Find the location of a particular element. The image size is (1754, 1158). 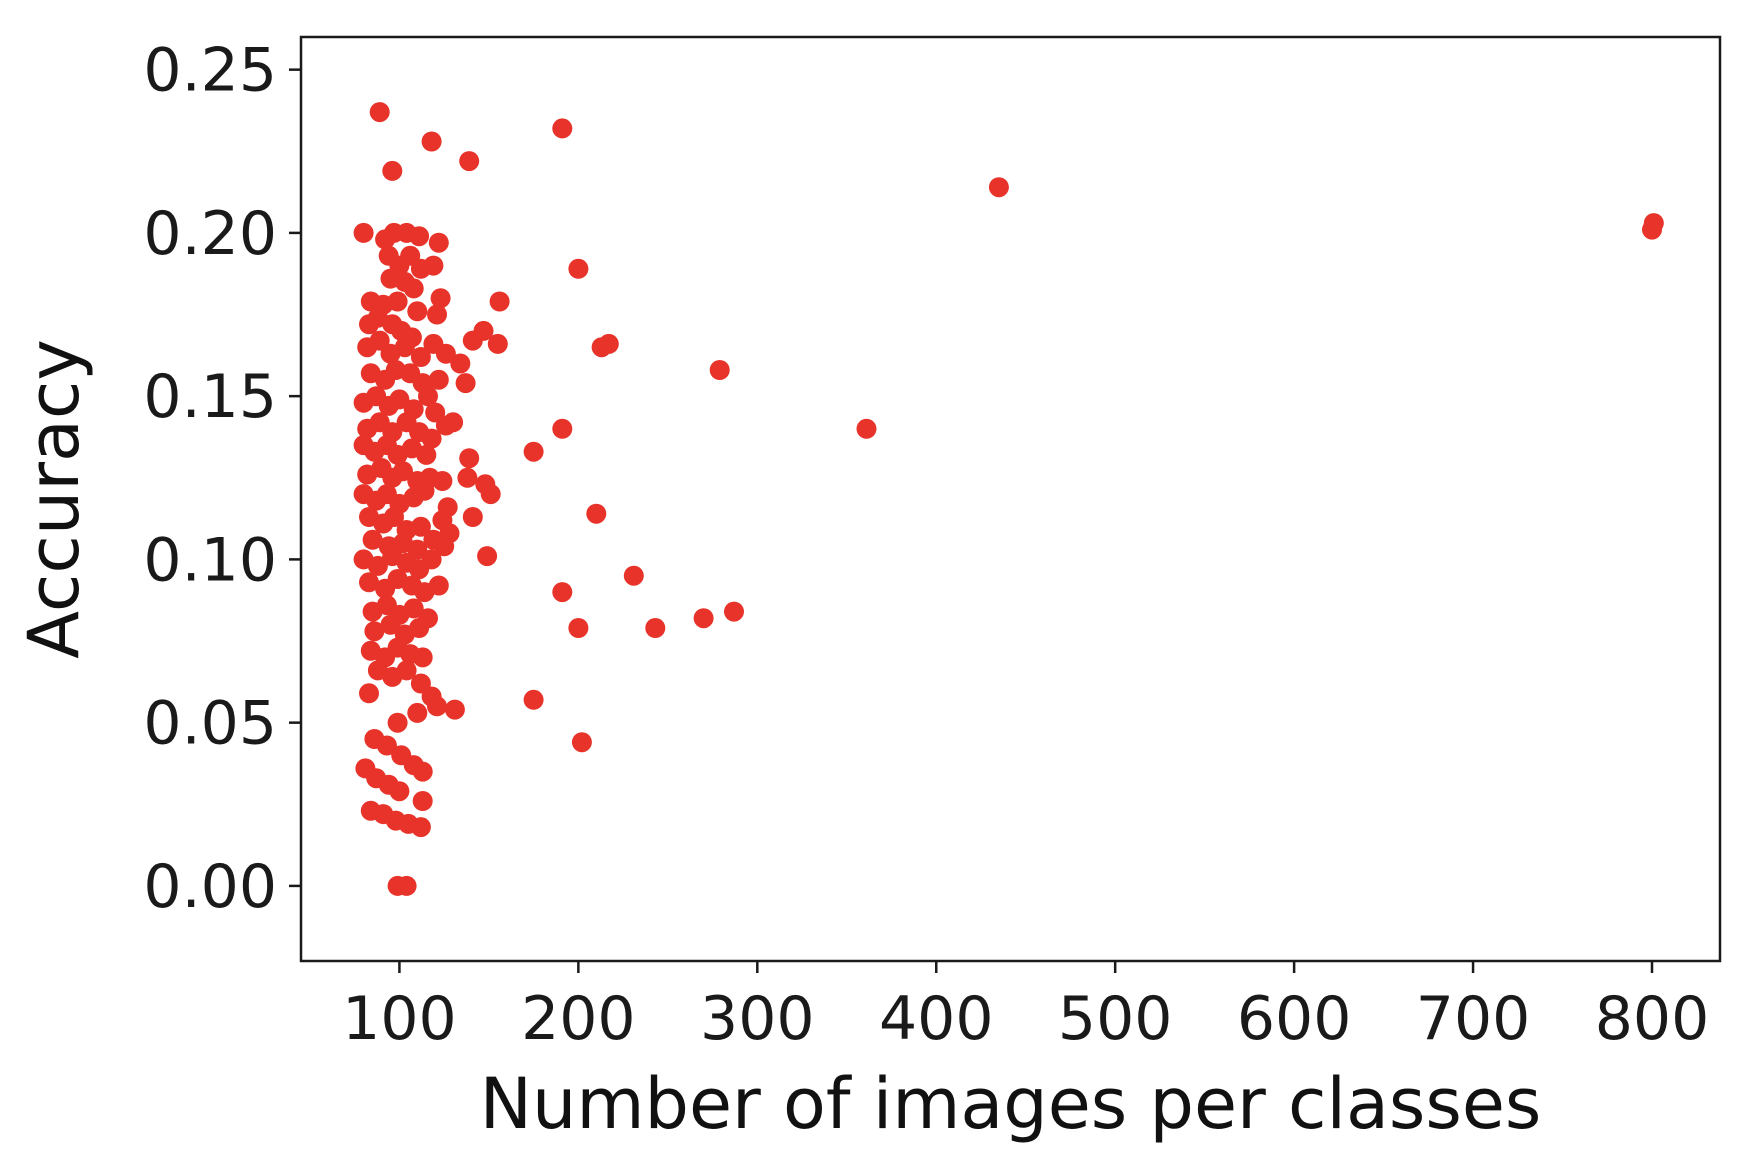

y-axis: 0.00 0.05 0.10 0.15 0.20 0.25 is located at coordinates (222, 479).